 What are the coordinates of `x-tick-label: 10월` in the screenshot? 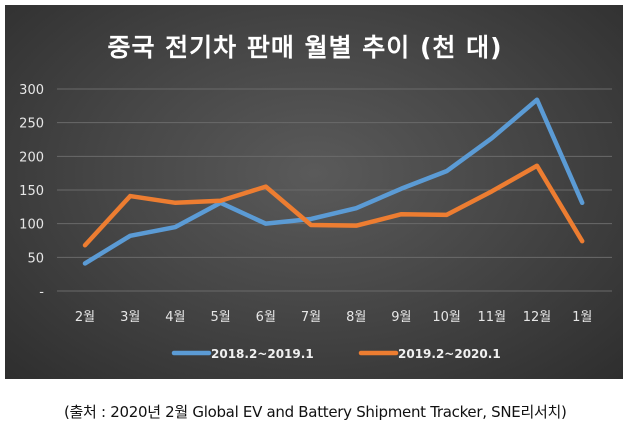 It's located at (446, 317).